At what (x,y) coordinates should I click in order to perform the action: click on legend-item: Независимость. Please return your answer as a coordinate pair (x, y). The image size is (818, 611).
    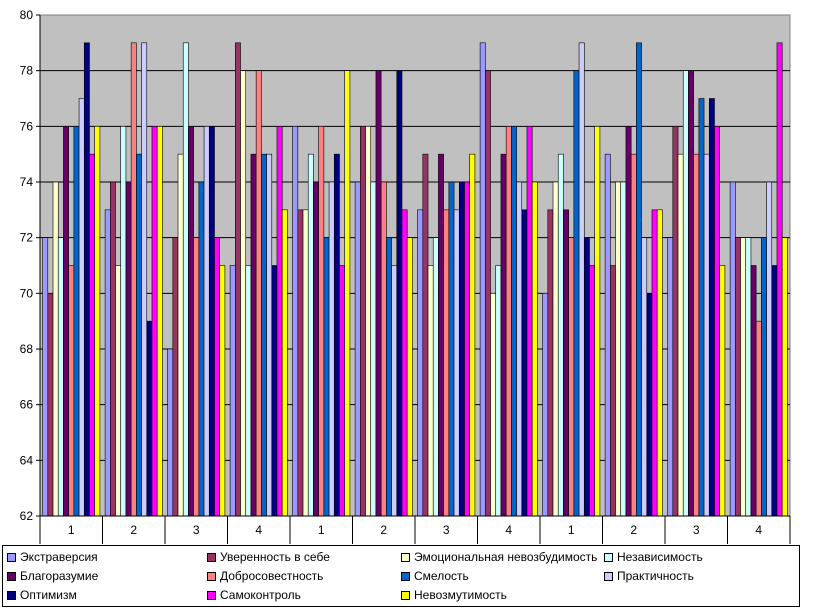
    Looking at the image, I should click on (653, 557).